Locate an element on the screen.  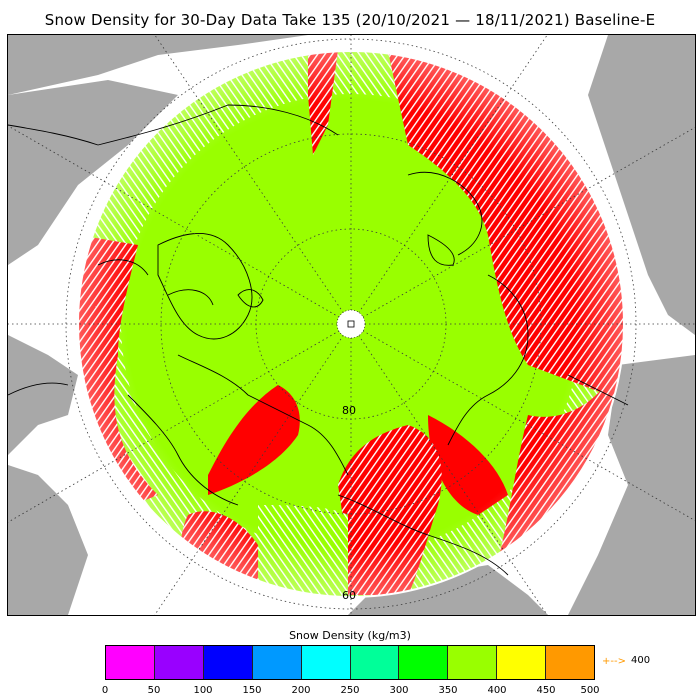
out-of-range-value: 400 is located at coordinates (641, 660).